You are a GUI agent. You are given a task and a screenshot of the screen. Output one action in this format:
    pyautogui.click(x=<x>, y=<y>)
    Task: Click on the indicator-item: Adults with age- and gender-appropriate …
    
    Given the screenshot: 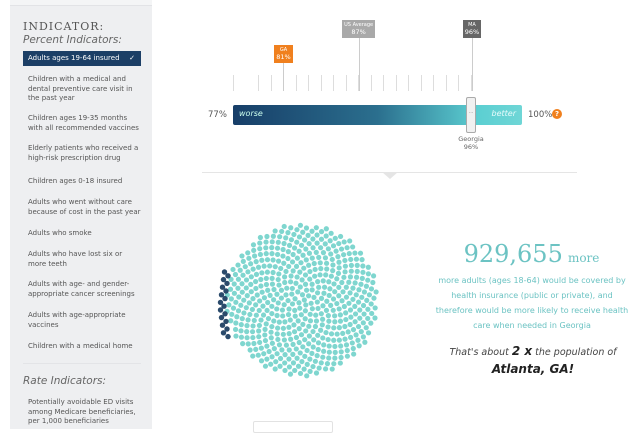 What is the action you would take?
    pyautogui.click(x=81, y=289)
    